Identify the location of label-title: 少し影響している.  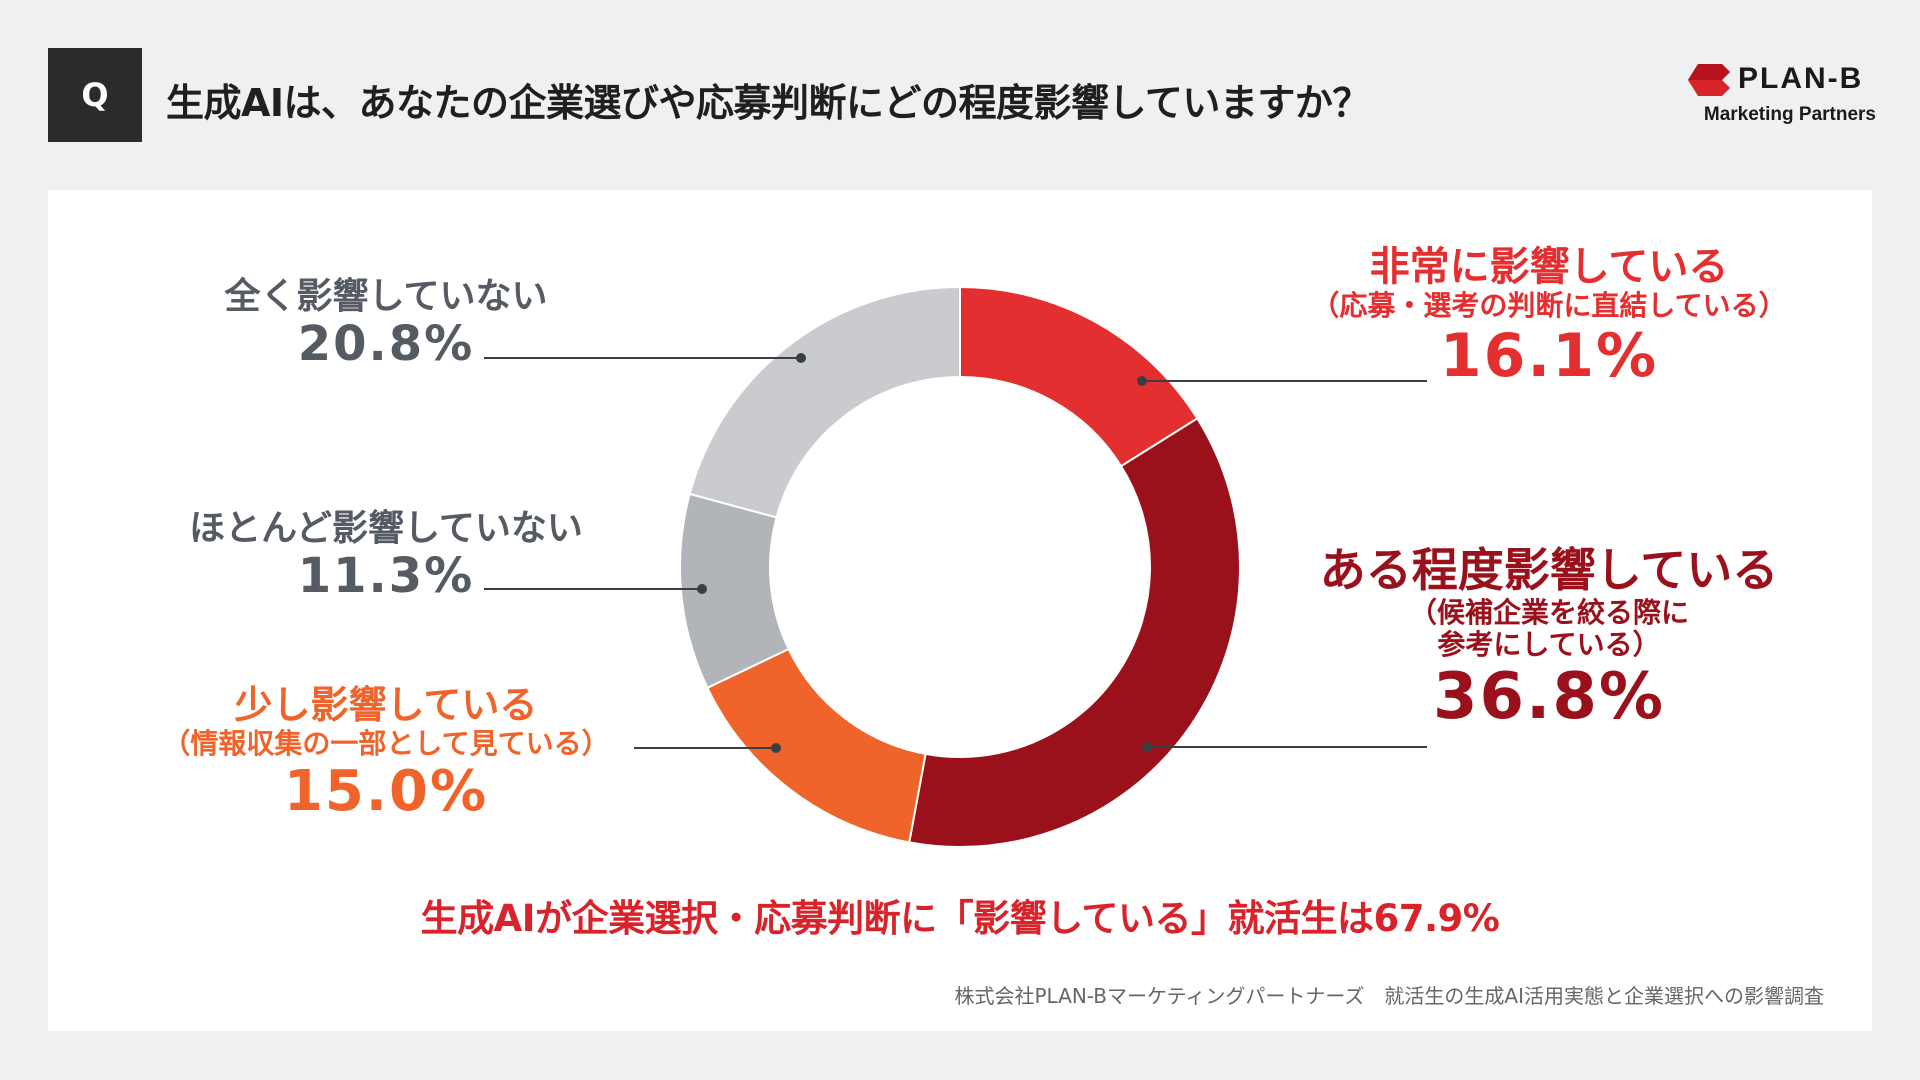
(386, 705).